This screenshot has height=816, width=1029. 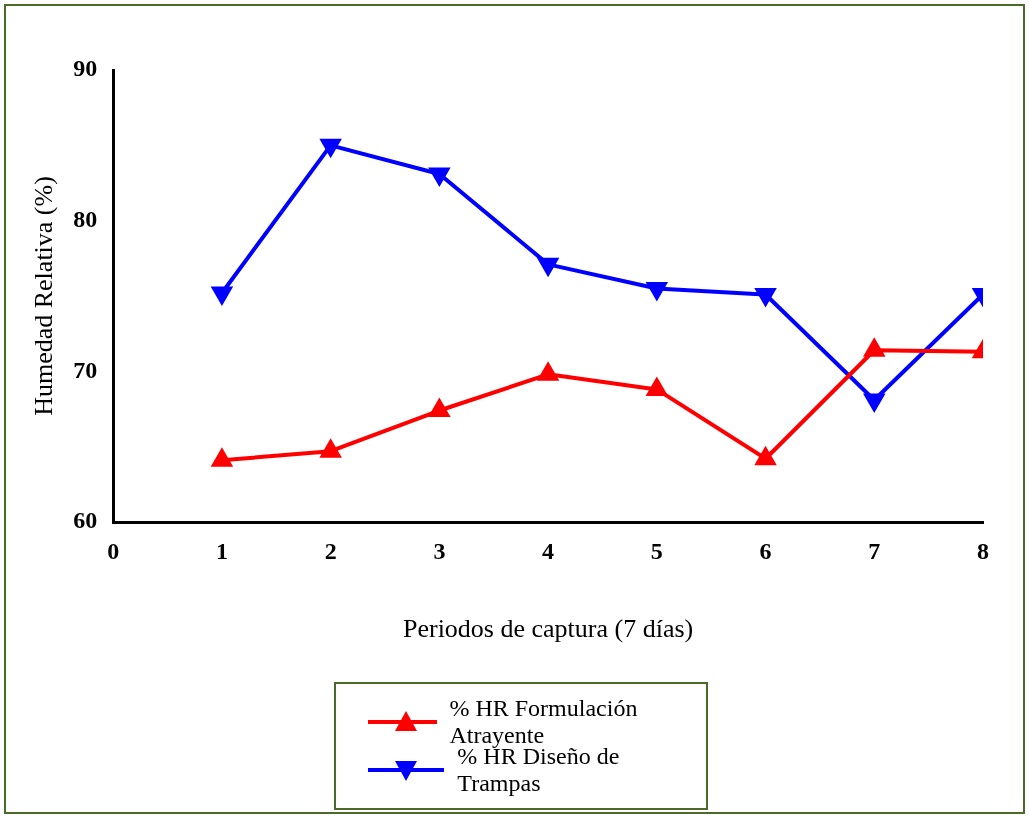 What do you see at coordinates (85, 218) in the screenshot?
I see `y-tick-label: 80` at bounding box center [85, 218].